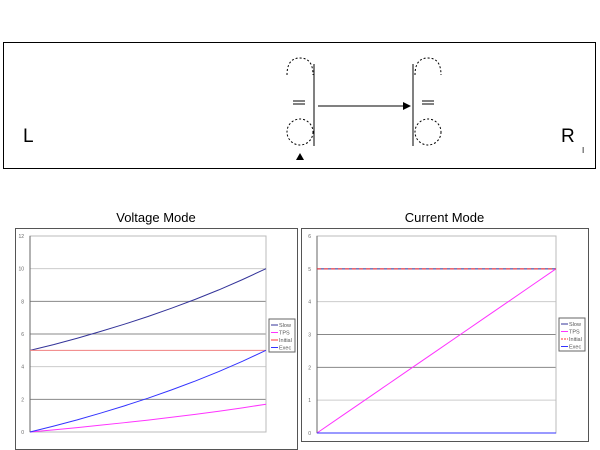  Describe the element at coordinates (156, 217) in the screenshot. I see `voltage-chart-title: Voltage Mode` at that location.